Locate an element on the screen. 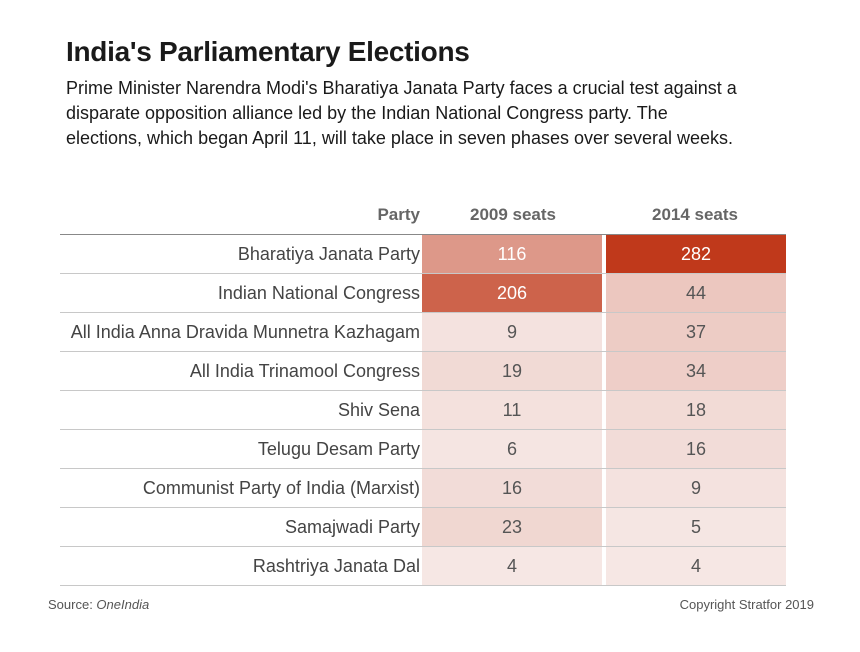 The width and height of the screenshot is (860, 652). table-header-row: Party 2009 seats 2014 seats is located at coordinates (423, 215).